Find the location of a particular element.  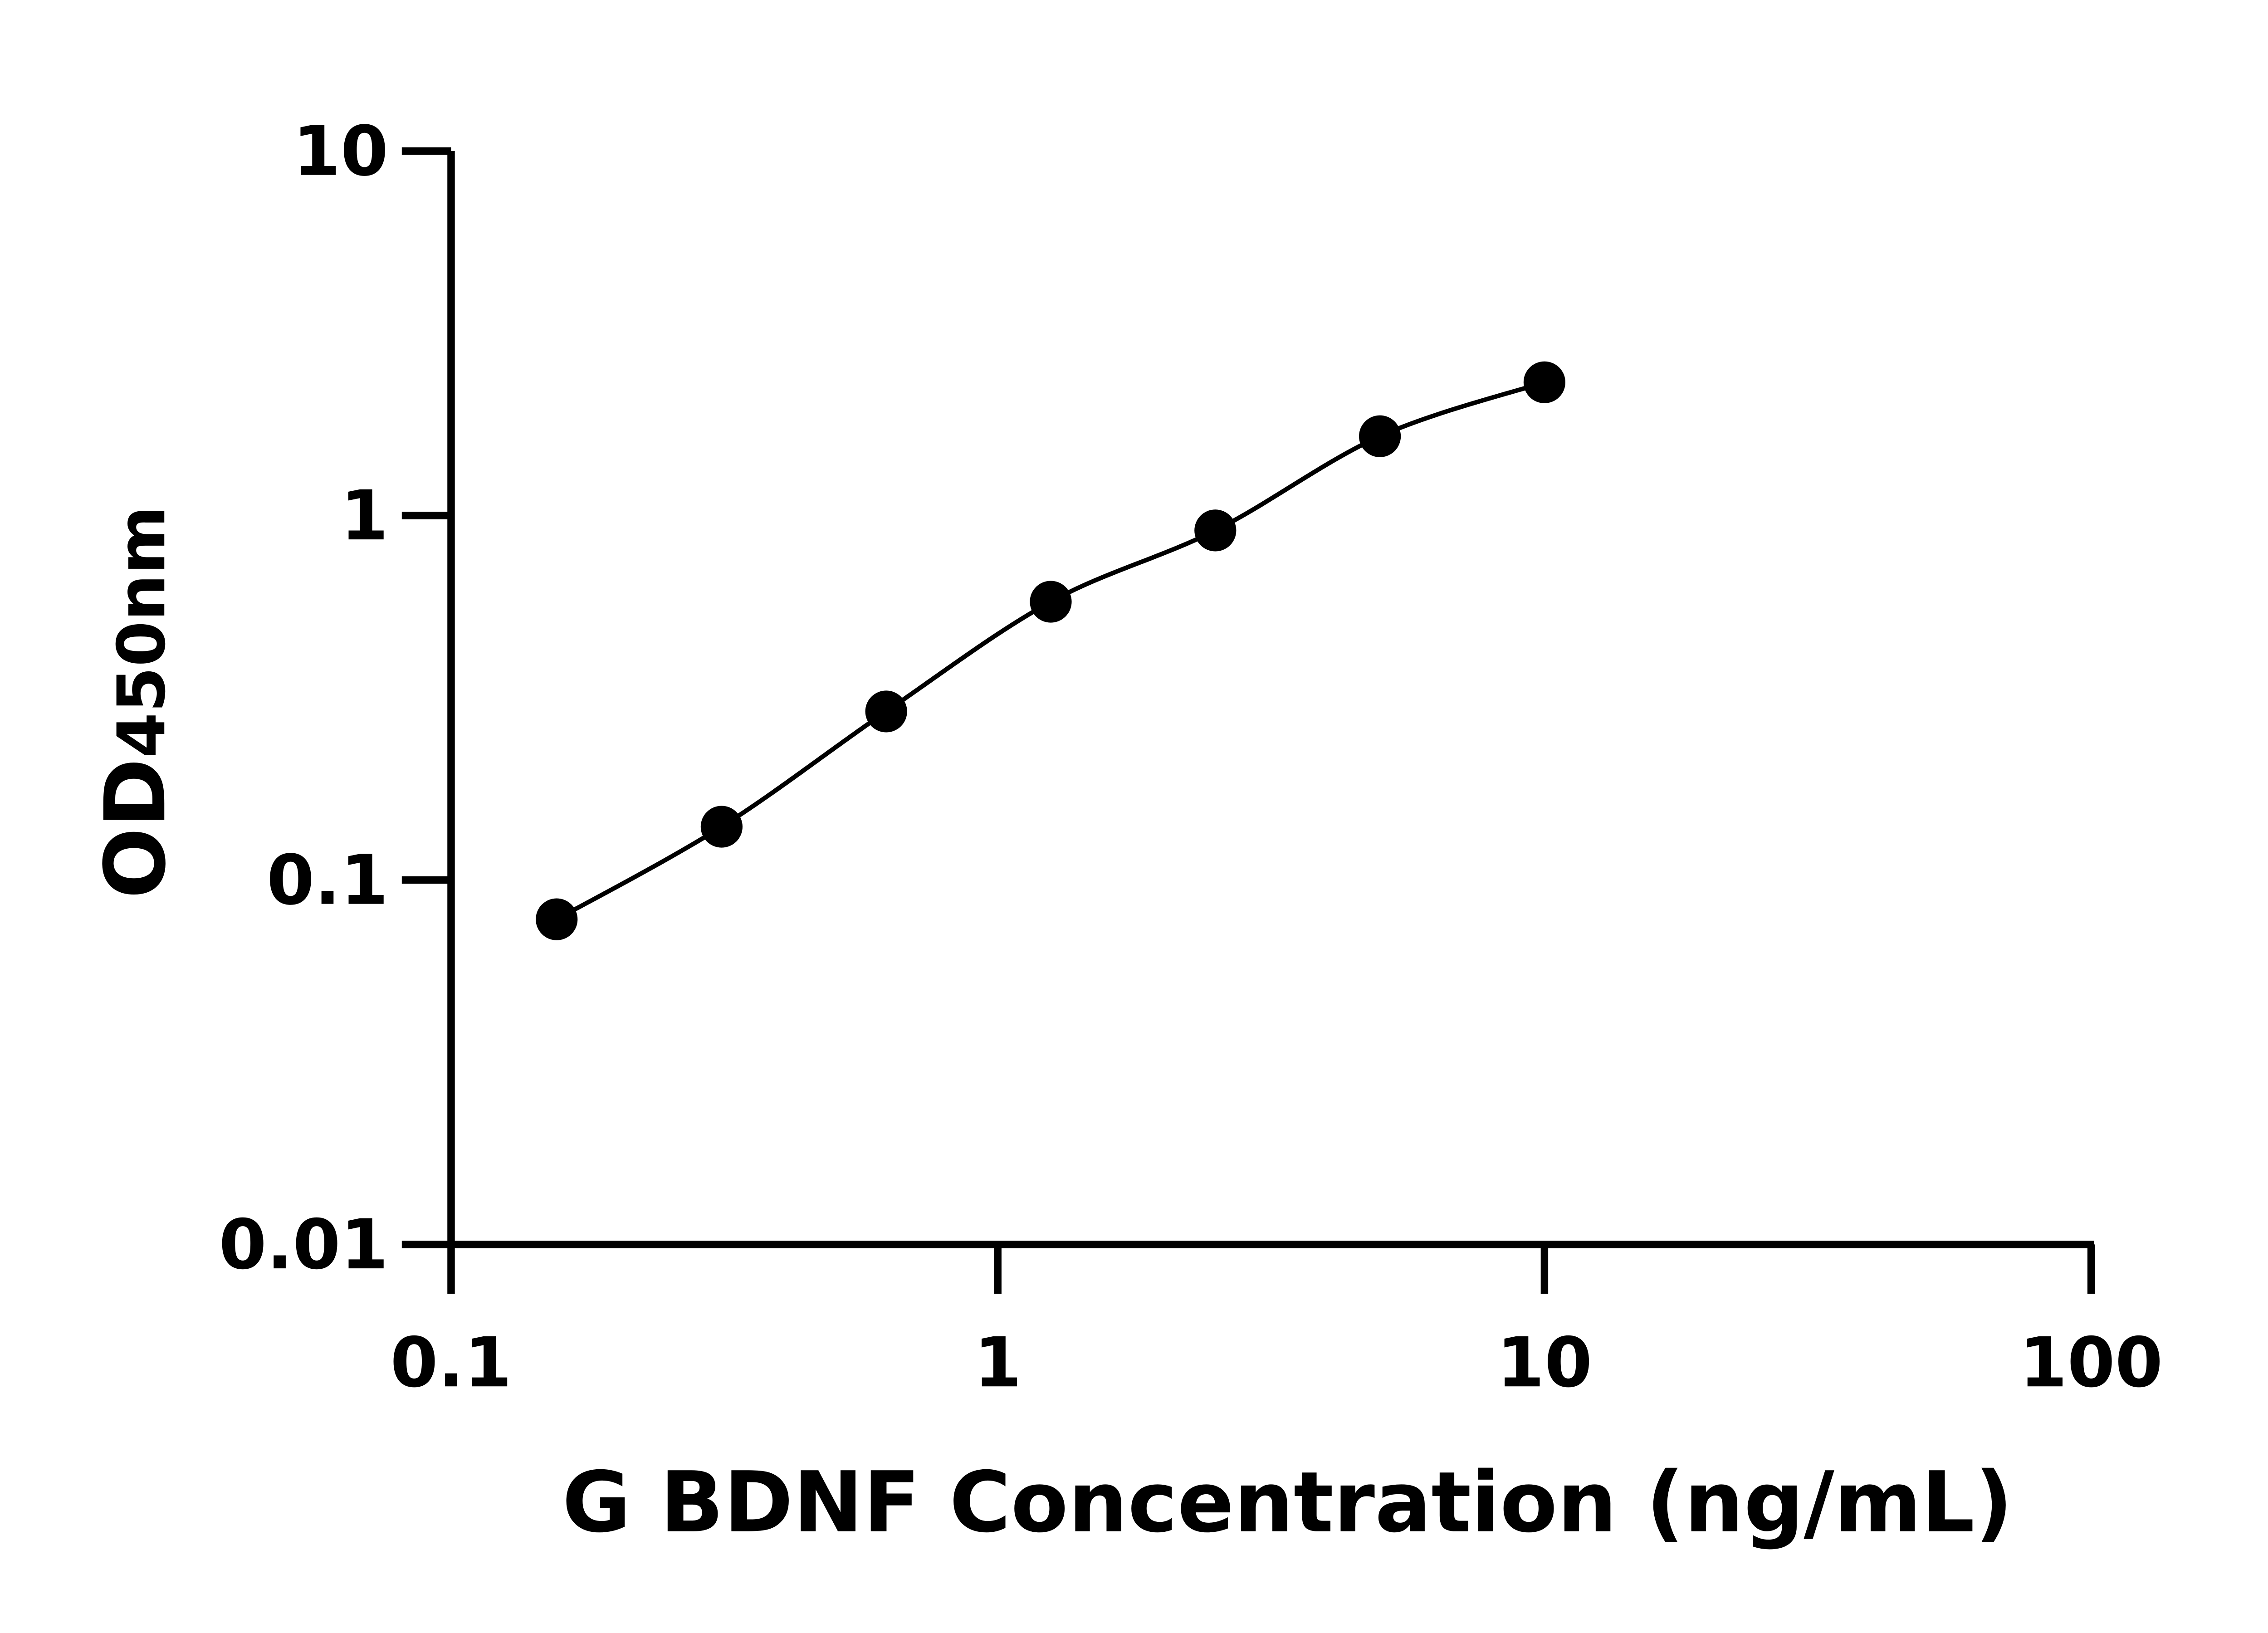

y-axis-label: OD450nm is located at coordinates (136, 702).